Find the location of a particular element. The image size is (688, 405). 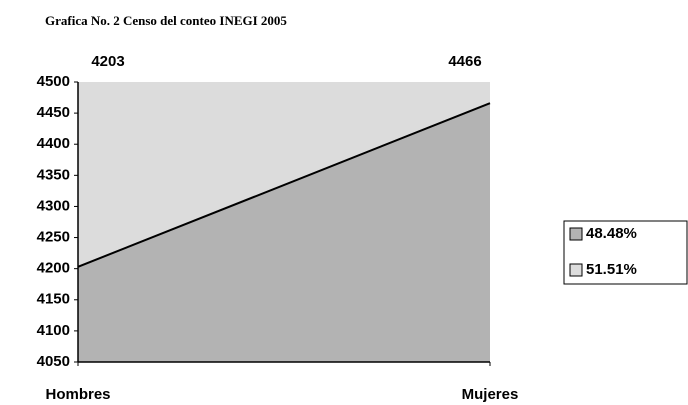

y-tick-label: 4250 is located at coordinates (53, 237).